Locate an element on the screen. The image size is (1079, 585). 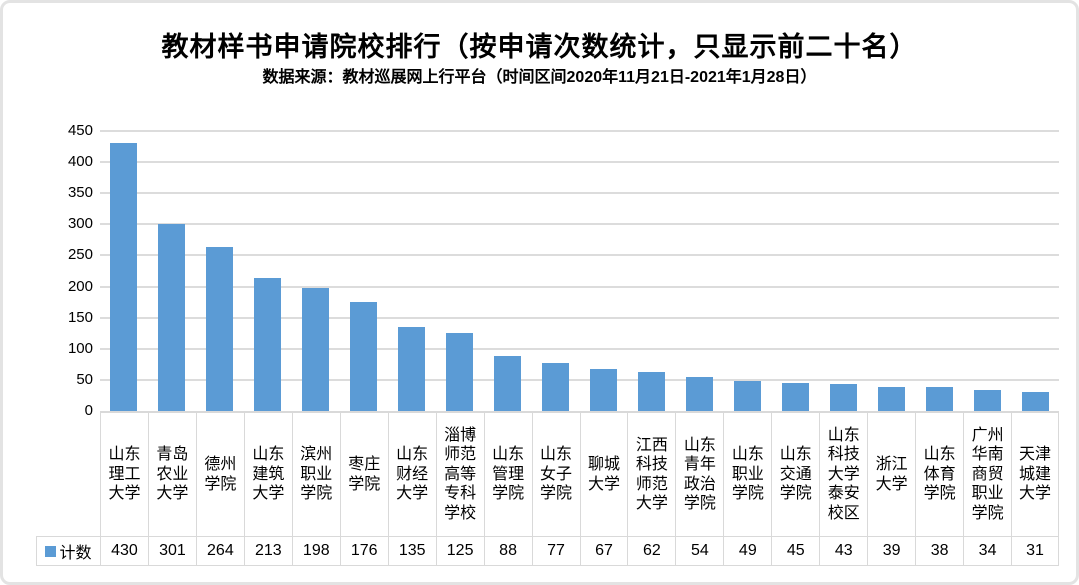
y-tick-label: 350 is located at coordinates (80, 193).